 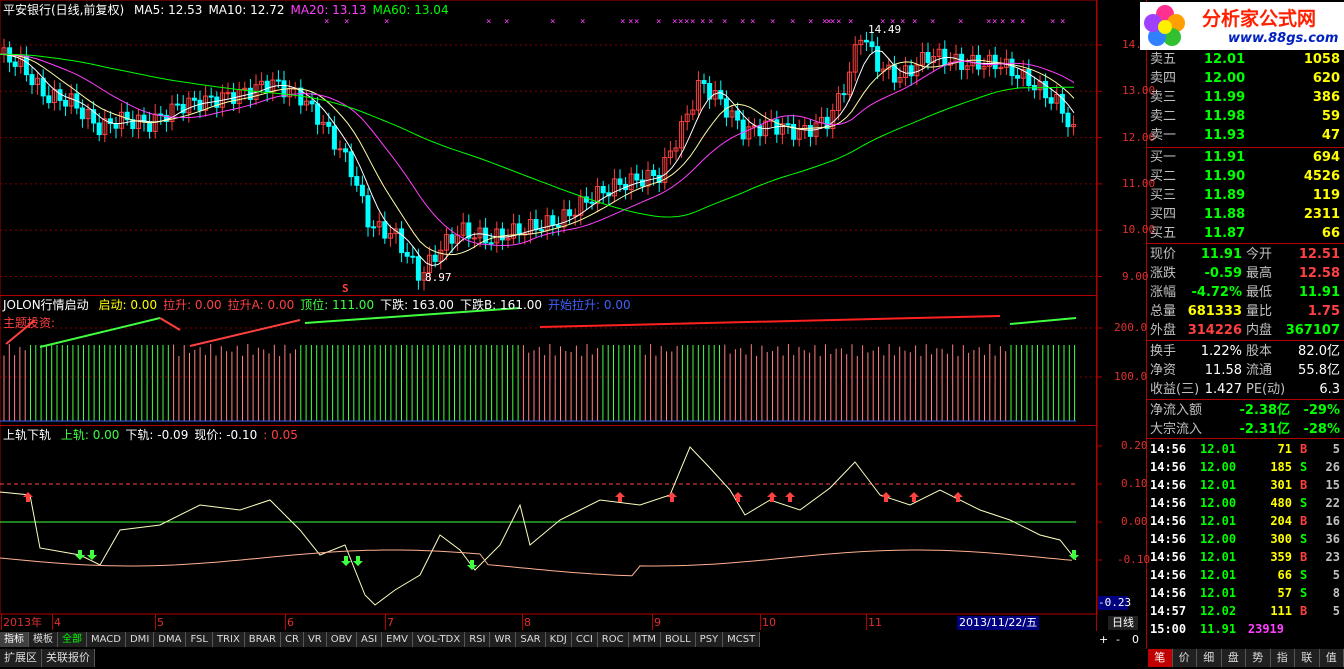 I want to click on tick-price: 12.00, so click(x=1218, y=539).